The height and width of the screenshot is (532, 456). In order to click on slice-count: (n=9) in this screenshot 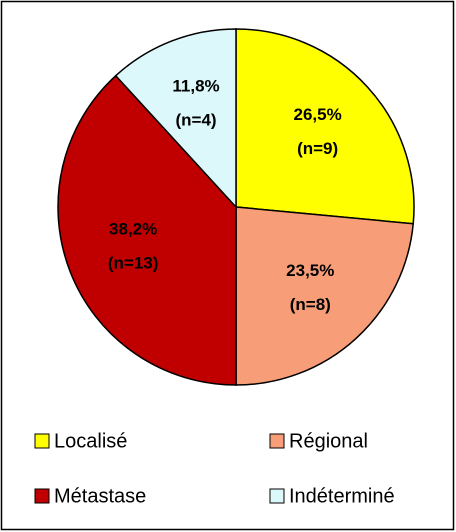, I will do `click(317, 148)`.